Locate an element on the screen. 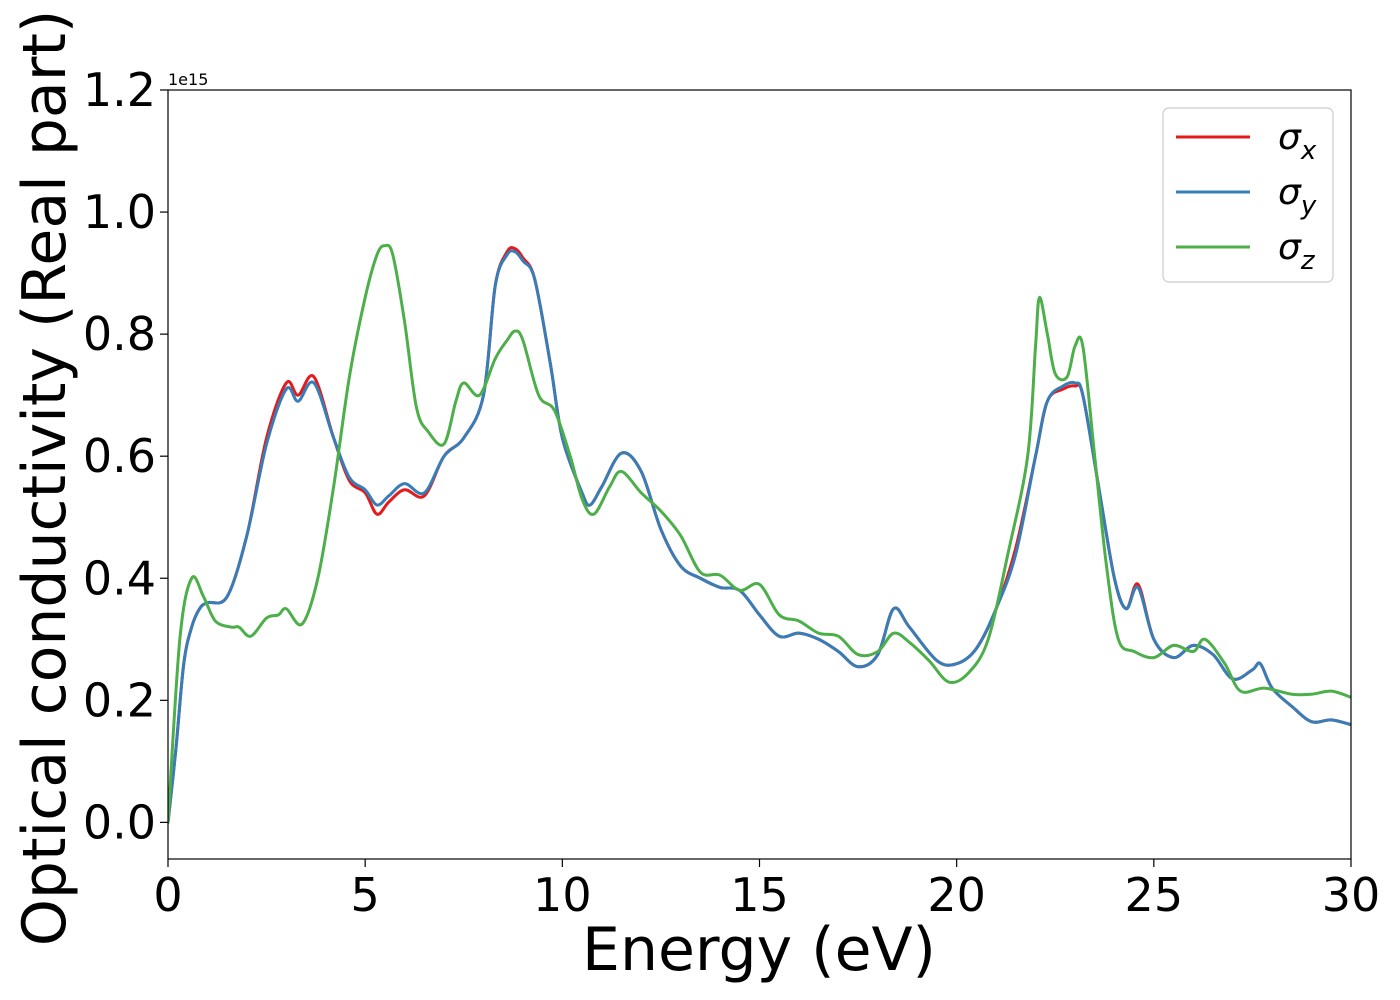 Image resolution: width=1400 pixels, height=1000 pixels. x-tick-label: 20 is located at coordinates (956, 895).